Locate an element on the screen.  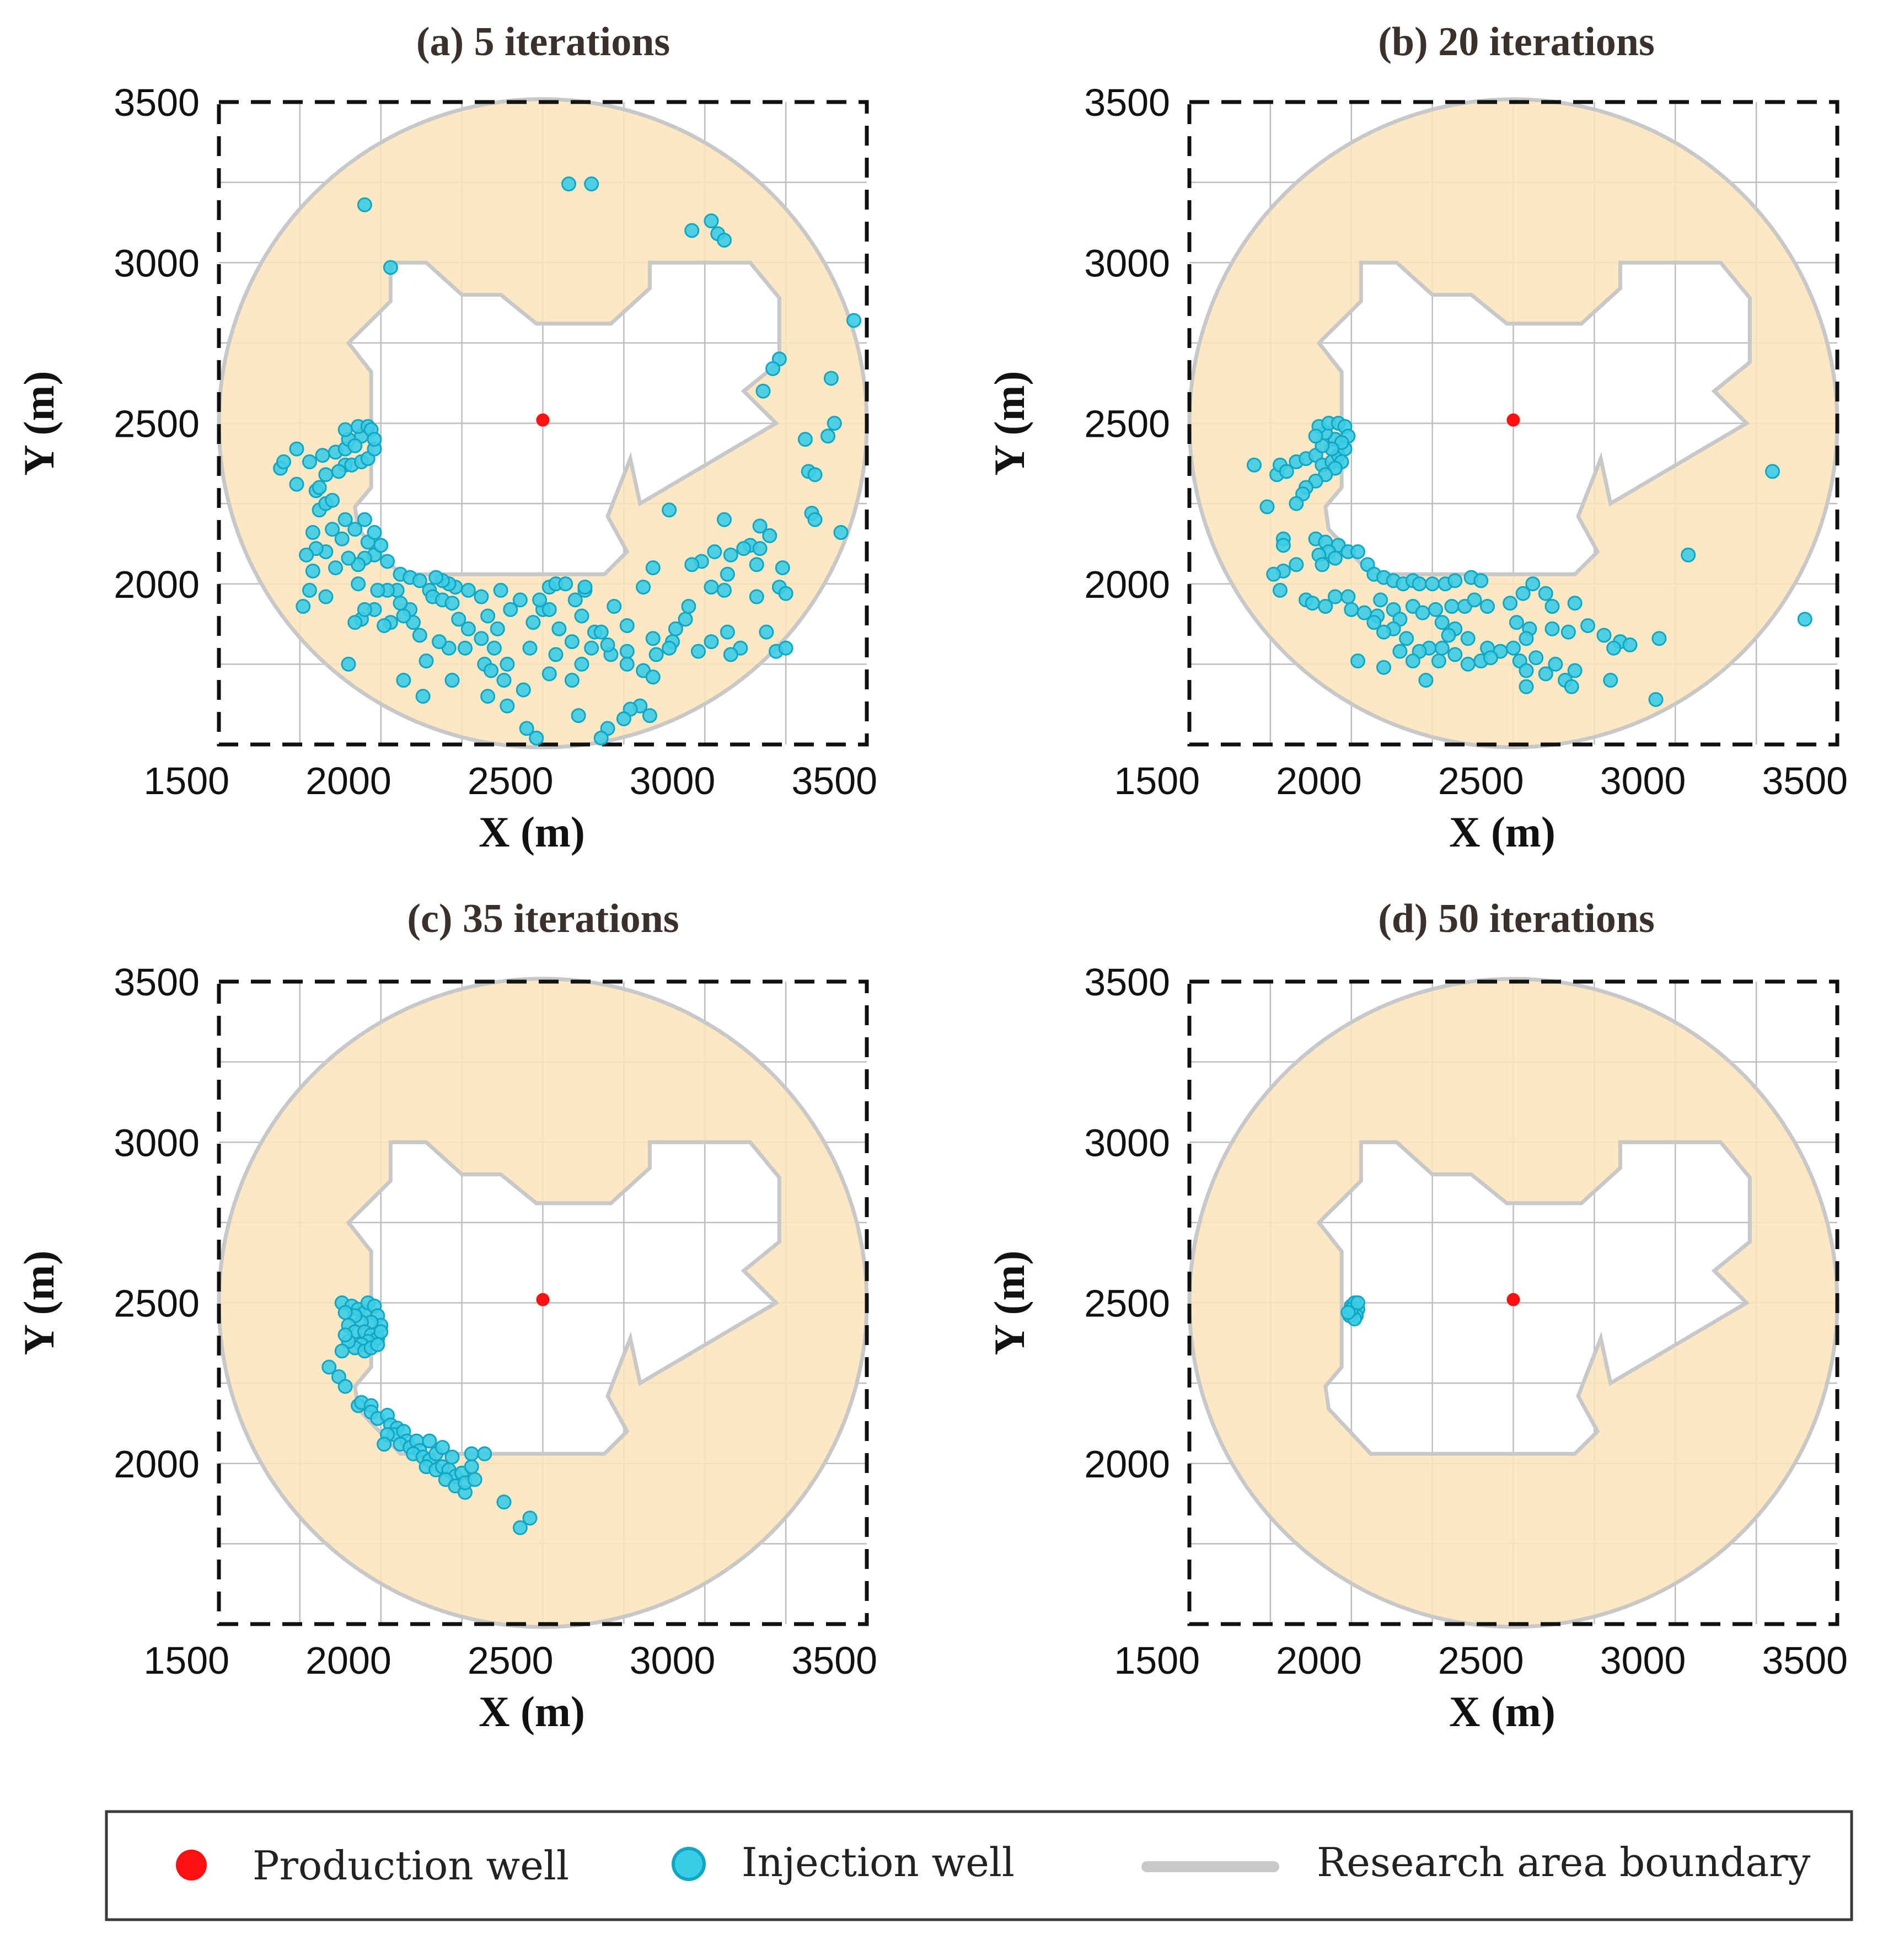
x-tick-label: 1500 is located at coordinates (1157, 1660).